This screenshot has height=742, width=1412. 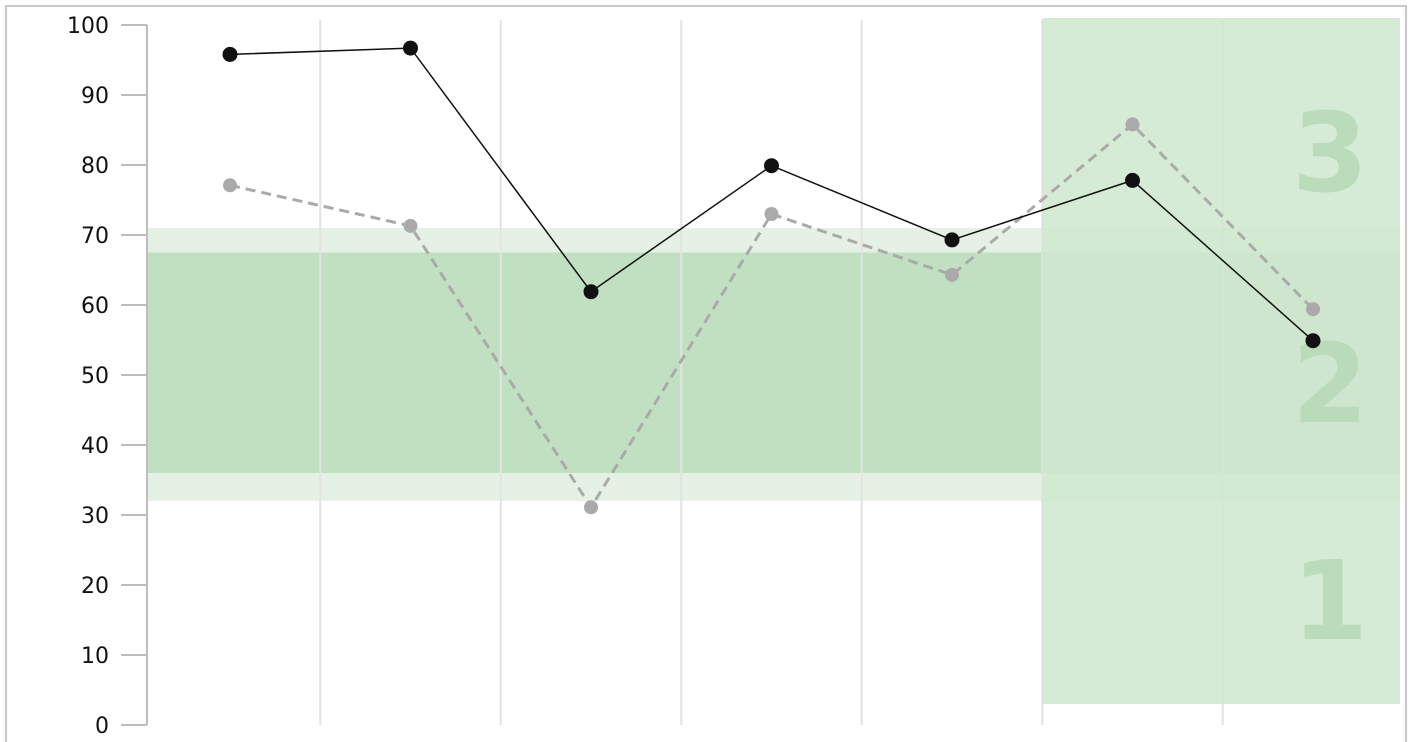 What do you see at coordinates (95, 516) in the screenshot?
I see `y-tick-label-30: 30` at bounding box center [95, 516].